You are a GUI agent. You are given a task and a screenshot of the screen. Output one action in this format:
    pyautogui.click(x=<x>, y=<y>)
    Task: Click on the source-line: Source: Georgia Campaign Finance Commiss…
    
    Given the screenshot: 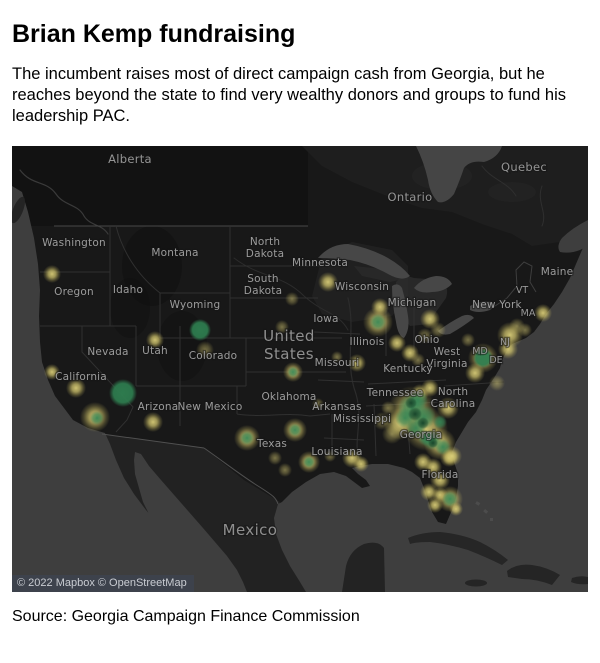 What is the action you would take?
    pyautogui.click(x=186, y=616)
    